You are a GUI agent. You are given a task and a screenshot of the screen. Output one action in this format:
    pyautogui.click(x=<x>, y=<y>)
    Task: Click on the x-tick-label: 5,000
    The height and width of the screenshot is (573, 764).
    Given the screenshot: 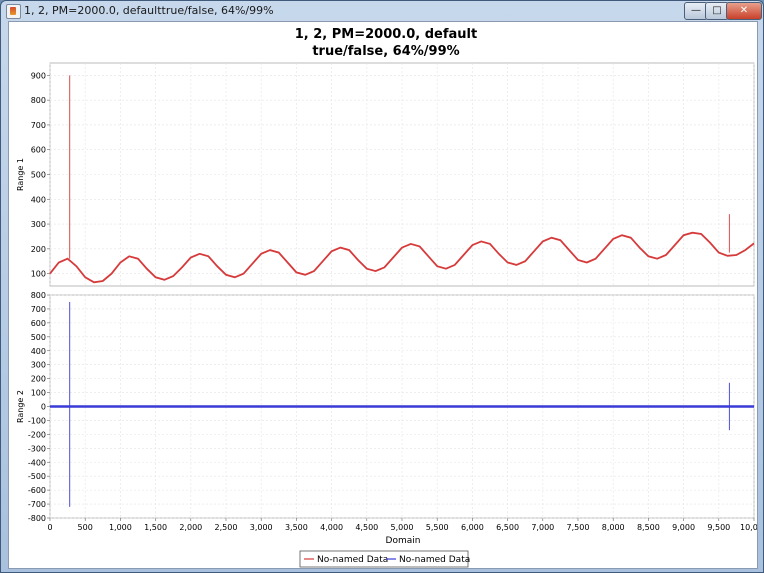 What is the action you would take?
    pyautogui.click(x=402, y=527)
    